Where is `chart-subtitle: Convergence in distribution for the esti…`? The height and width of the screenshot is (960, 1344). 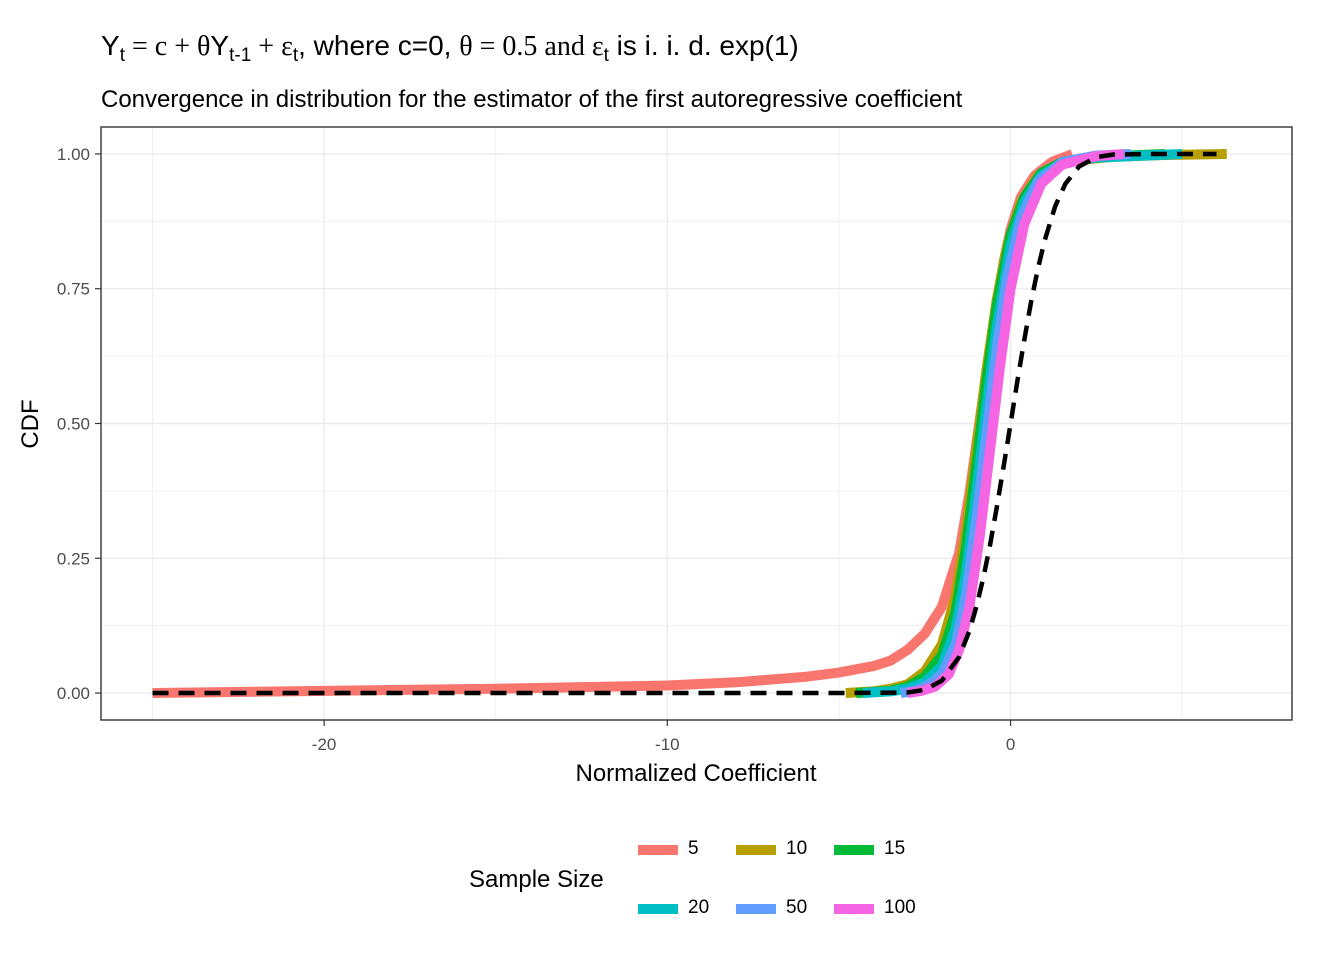 chart-subtitle: Convergence in distribution for the esti… is located at coordinates (532, 99).